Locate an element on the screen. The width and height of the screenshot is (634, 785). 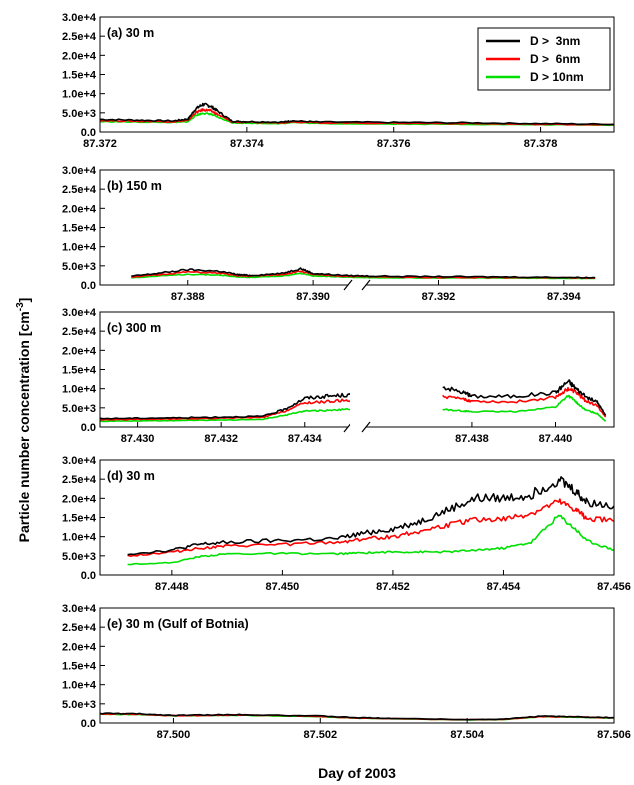
x-tick-label: 87.456 is located at coordinates (614, 587).